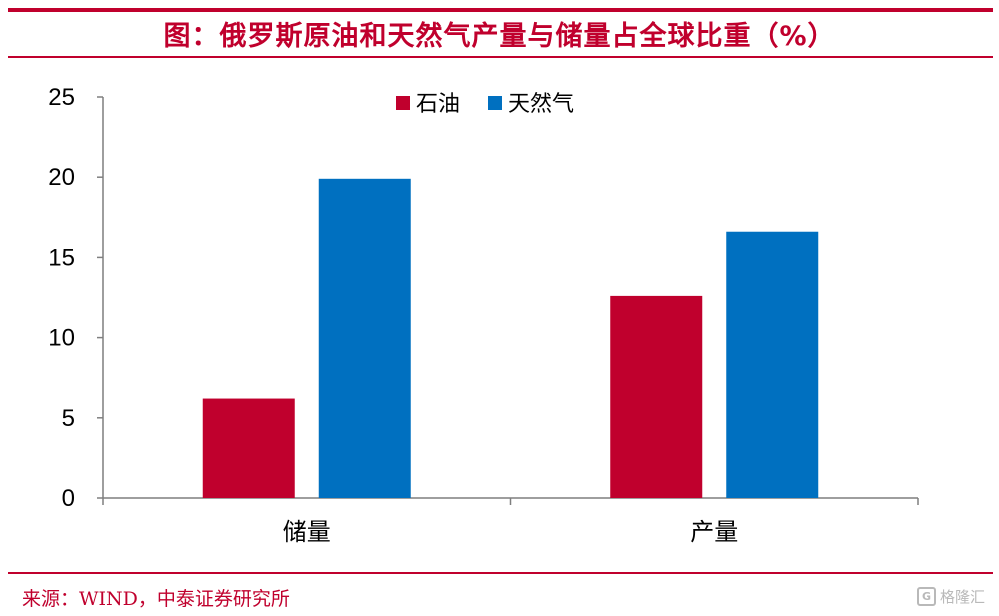  I want to click on y-tick-label: 0, so click(68, 498).